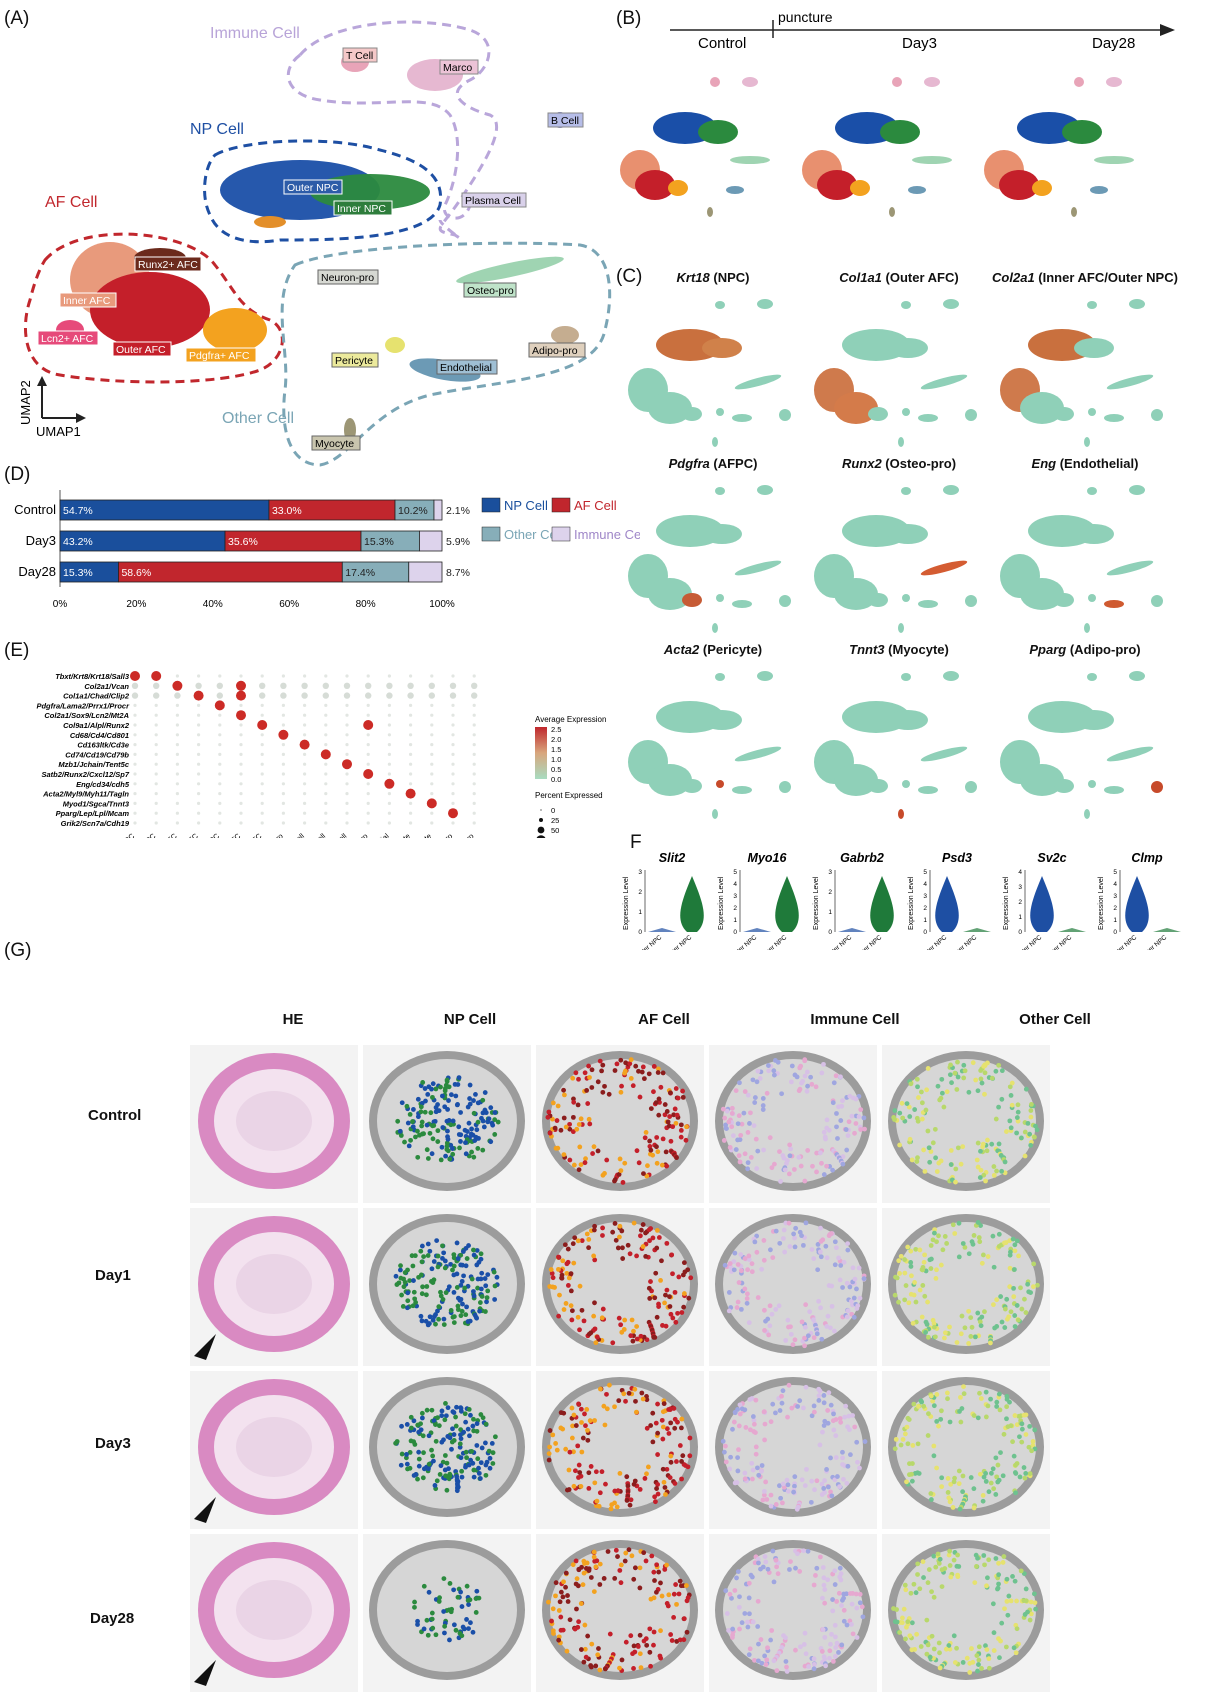 The width and height of the screenshot is (1214, 1703). What do you see at coordinates (722, 43) in the screenshot?
I see `timeline-label-control: Control` at bounding box center [722, 43].